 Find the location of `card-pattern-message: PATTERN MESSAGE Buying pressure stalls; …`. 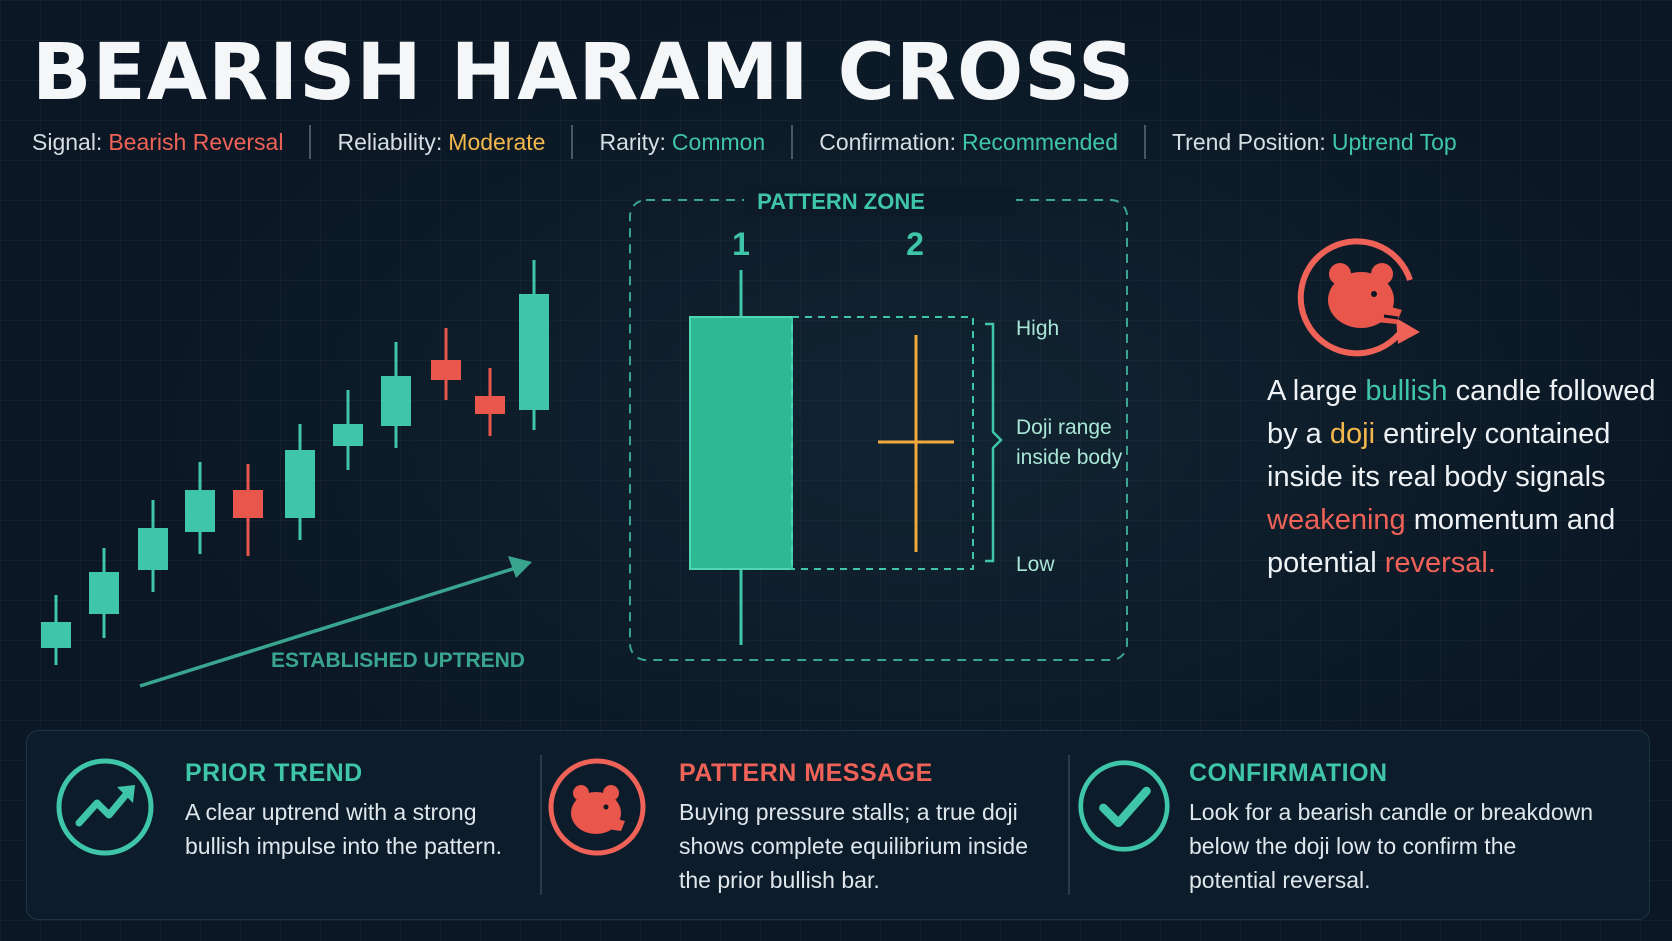

card-pattern-message: PATTERN MESSAGE Buying pressure stalls; … is located at coordinates (797, 825).